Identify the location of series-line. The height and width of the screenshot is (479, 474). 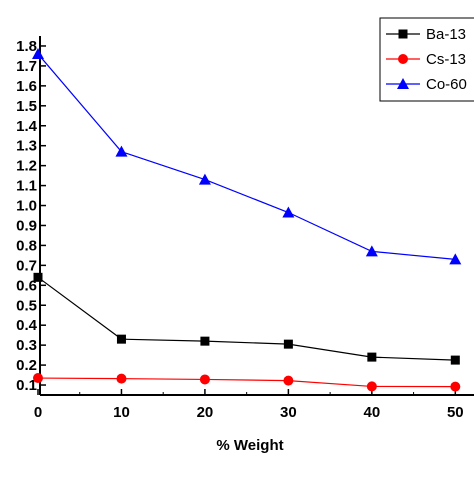
(246, 382).